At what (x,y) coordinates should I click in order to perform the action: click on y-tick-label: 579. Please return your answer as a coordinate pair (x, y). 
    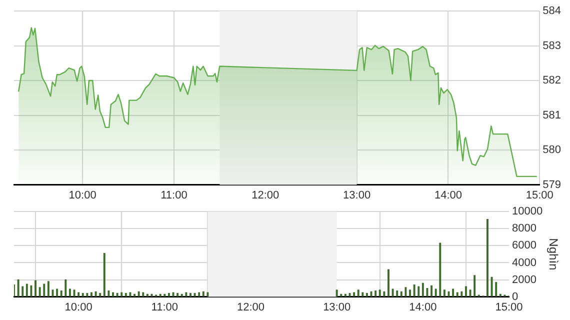
    Looking at the image, I should click on (552, 184).